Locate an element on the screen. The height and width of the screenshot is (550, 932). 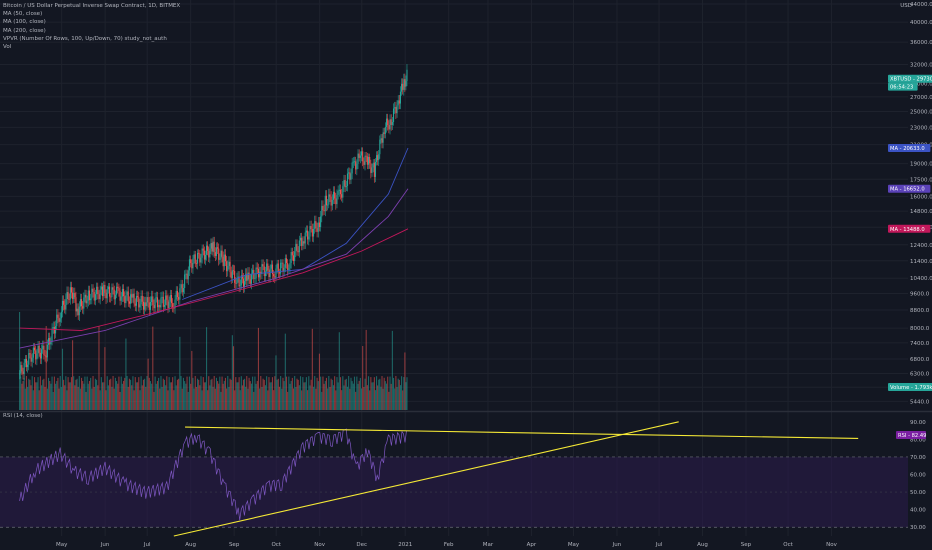
price-axis-tick: 14800.0 is located at coordinates (921, 212).